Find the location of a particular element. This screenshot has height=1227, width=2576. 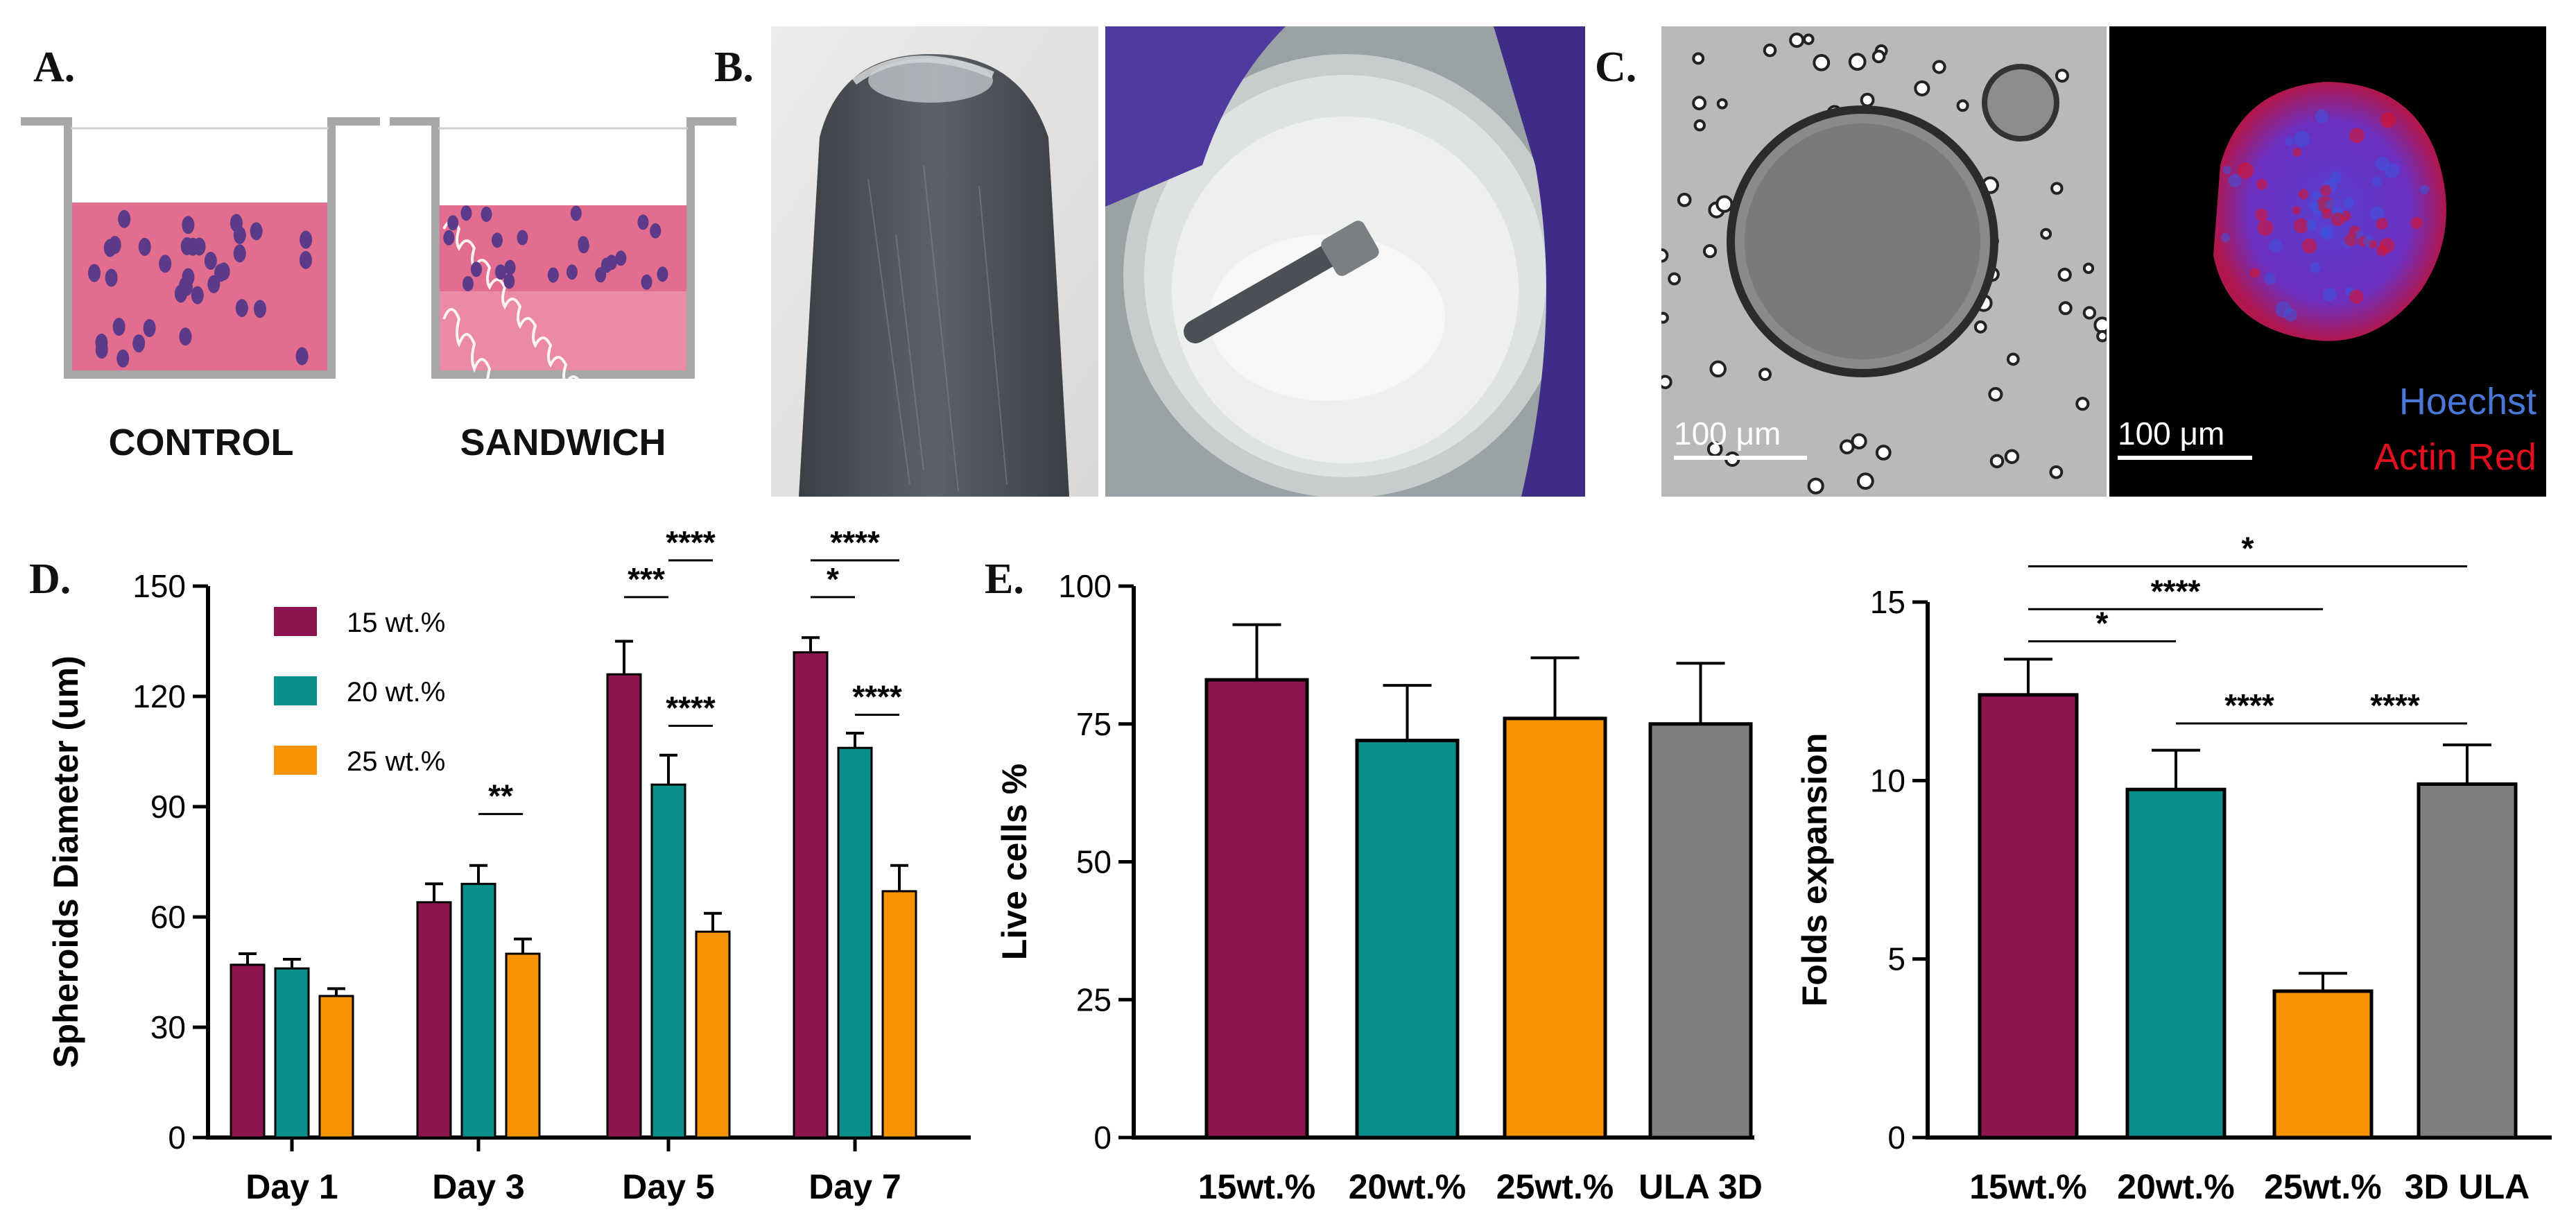

chart-e1-y-tick-label: 100 is located at coordinates (1085, 586).